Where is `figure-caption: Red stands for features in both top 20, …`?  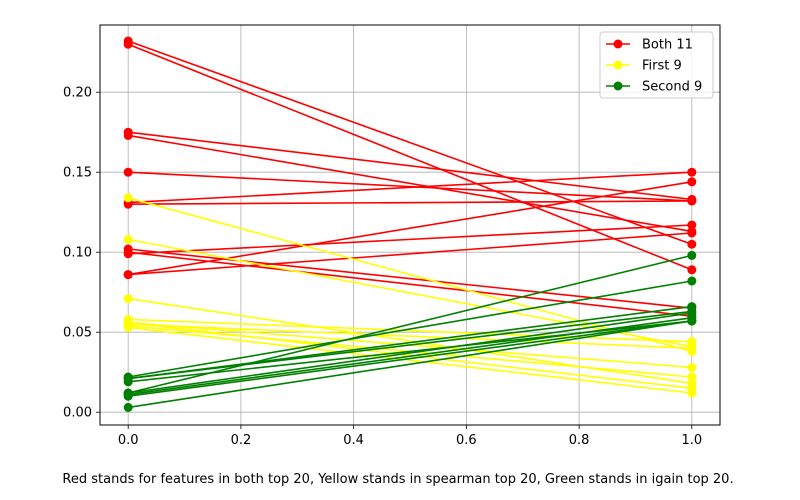 figure-caption: Red stands for features in both top 20, … is located at coordinates (398, 479).